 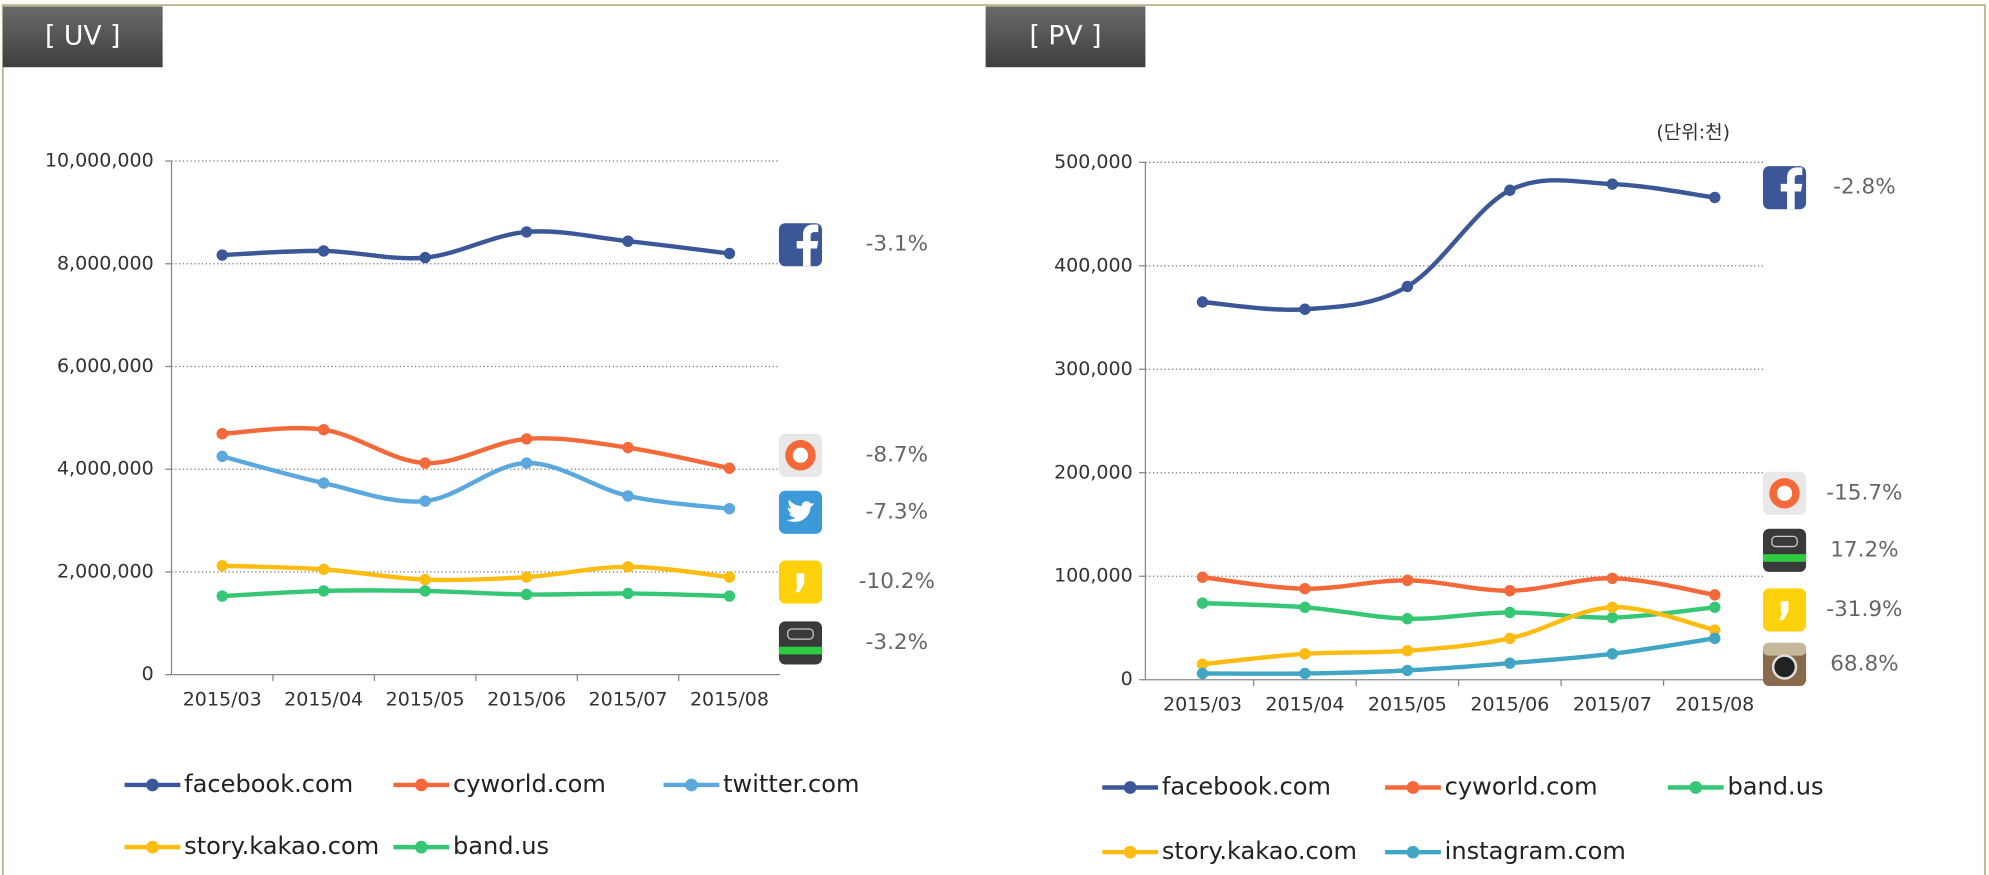 I want to click on legend-label: instagram.com, so click(x=1535, y=851).